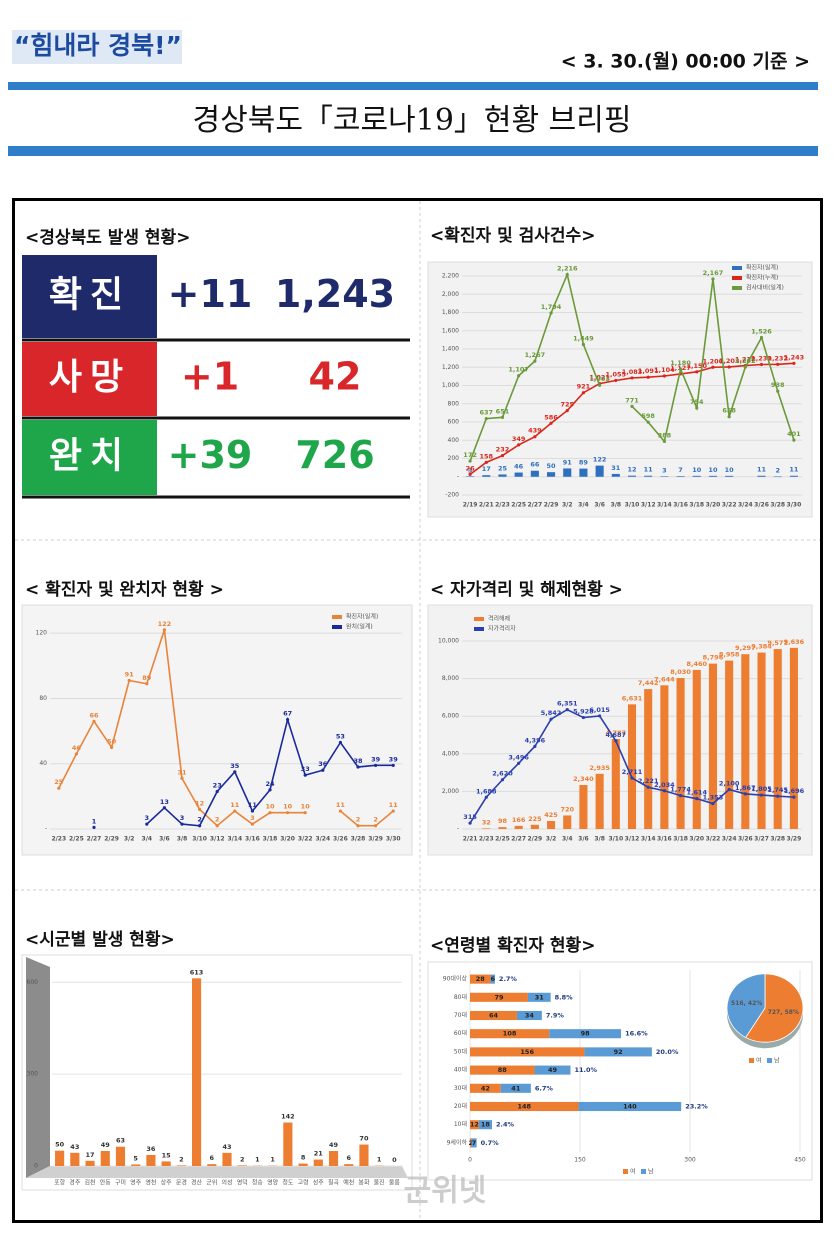 This screenshot has height=1233, width=835. What do you see at coordinates (518, 839) in the screenshot?
I see `x-tick-label: 2/27` at bounding box center [518, 839].